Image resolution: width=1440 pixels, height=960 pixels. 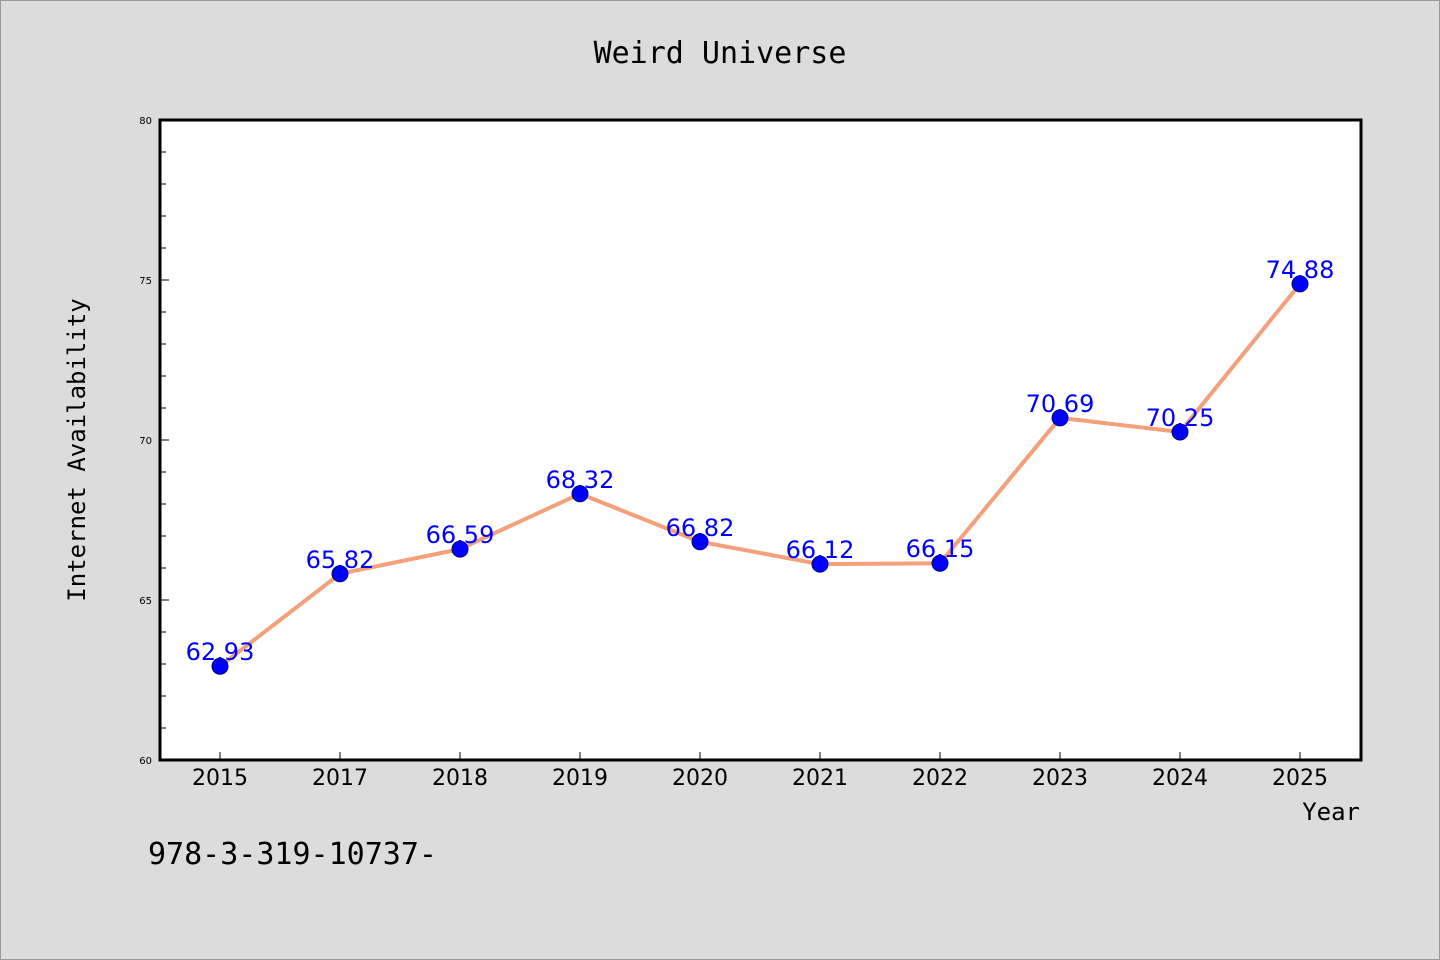 What do you see at coordinates (145, 761) in the screenshot?
I see `y-tick-label: 60` at bounding box center [145, 761].